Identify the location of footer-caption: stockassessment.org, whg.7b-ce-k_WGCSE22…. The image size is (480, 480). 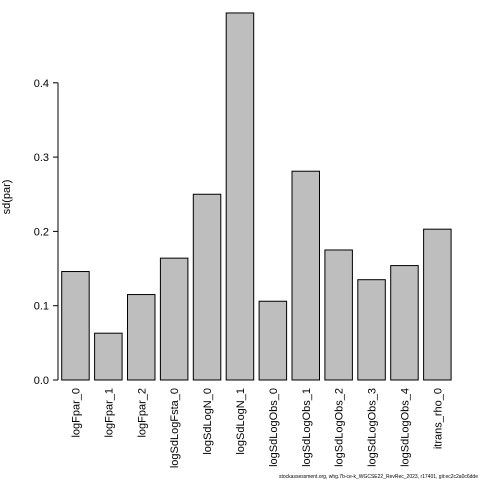
(378, 477).